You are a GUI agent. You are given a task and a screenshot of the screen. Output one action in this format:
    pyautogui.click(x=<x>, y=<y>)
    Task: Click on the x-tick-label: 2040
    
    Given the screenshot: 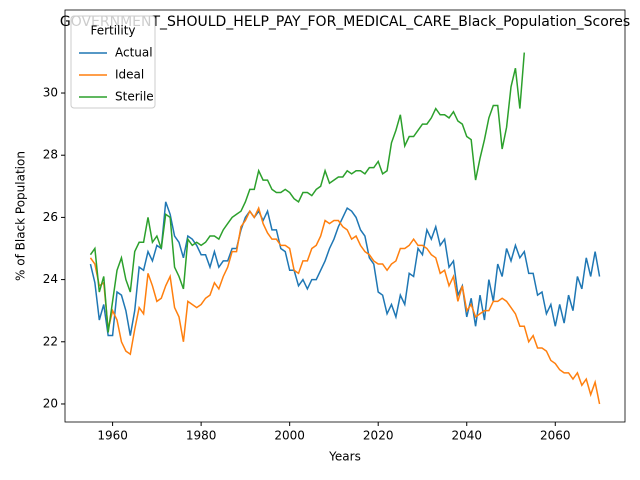 What is the action you would take?
    pyautogui.click(x=466, y=436)
    